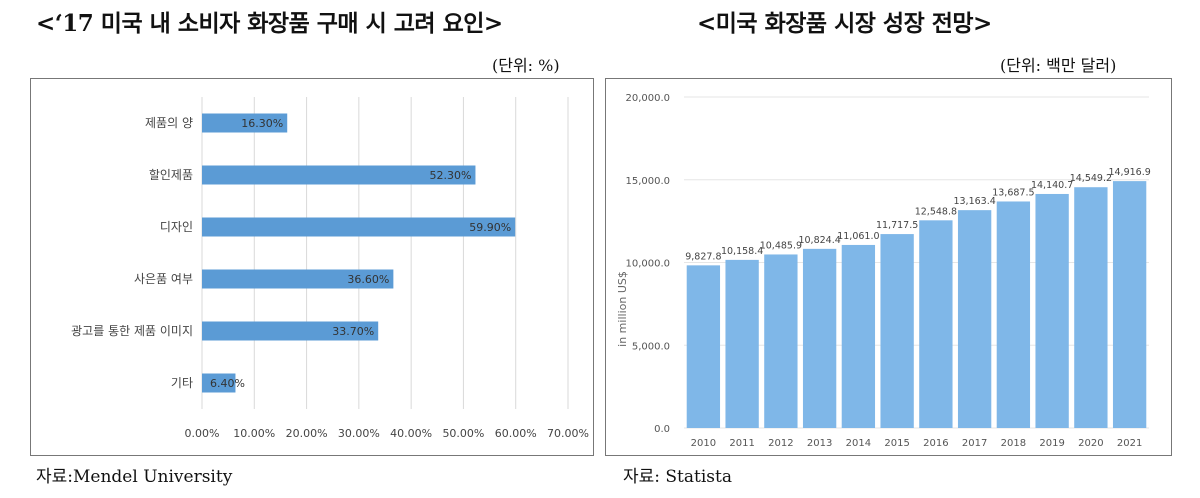  I want to click on left-source-note: 자료:Mendel University, so click(134, 477).